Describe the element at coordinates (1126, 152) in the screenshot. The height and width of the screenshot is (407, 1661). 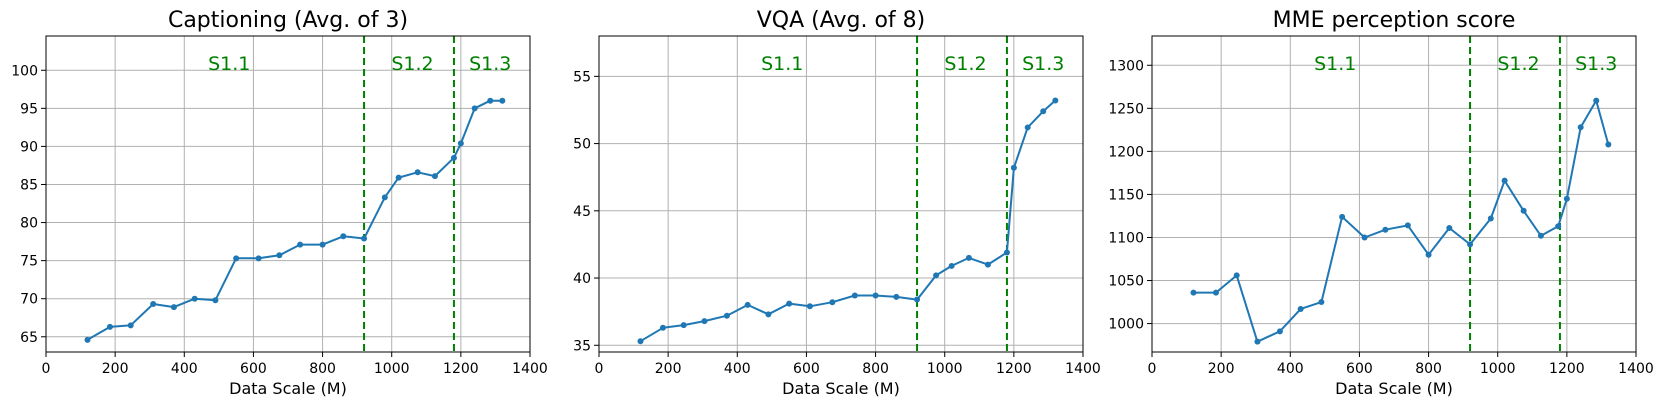
I see `y-tick-label: 1200` at that location.